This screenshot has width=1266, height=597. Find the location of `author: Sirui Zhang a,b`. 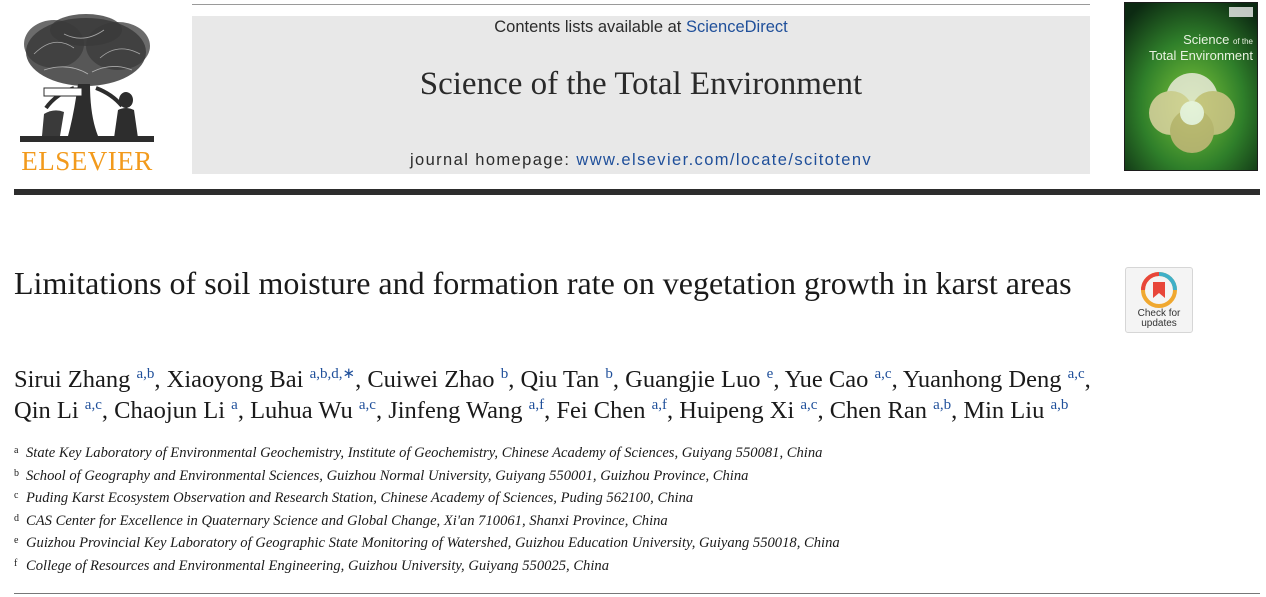

author: Sirui Zhang a,b is located at coordinates (84, 379).